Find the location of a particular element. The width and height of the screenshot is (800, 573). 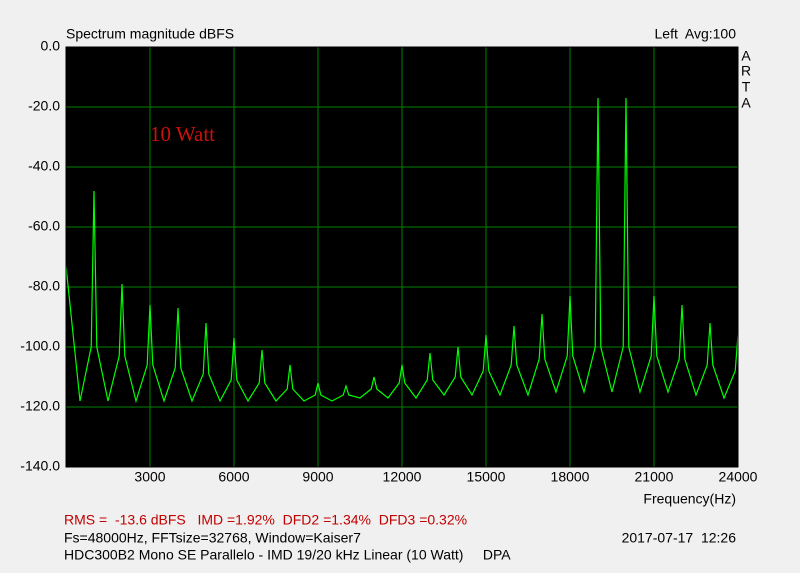

y-tick-label: 0.0 is located at coordinates (51, 46).